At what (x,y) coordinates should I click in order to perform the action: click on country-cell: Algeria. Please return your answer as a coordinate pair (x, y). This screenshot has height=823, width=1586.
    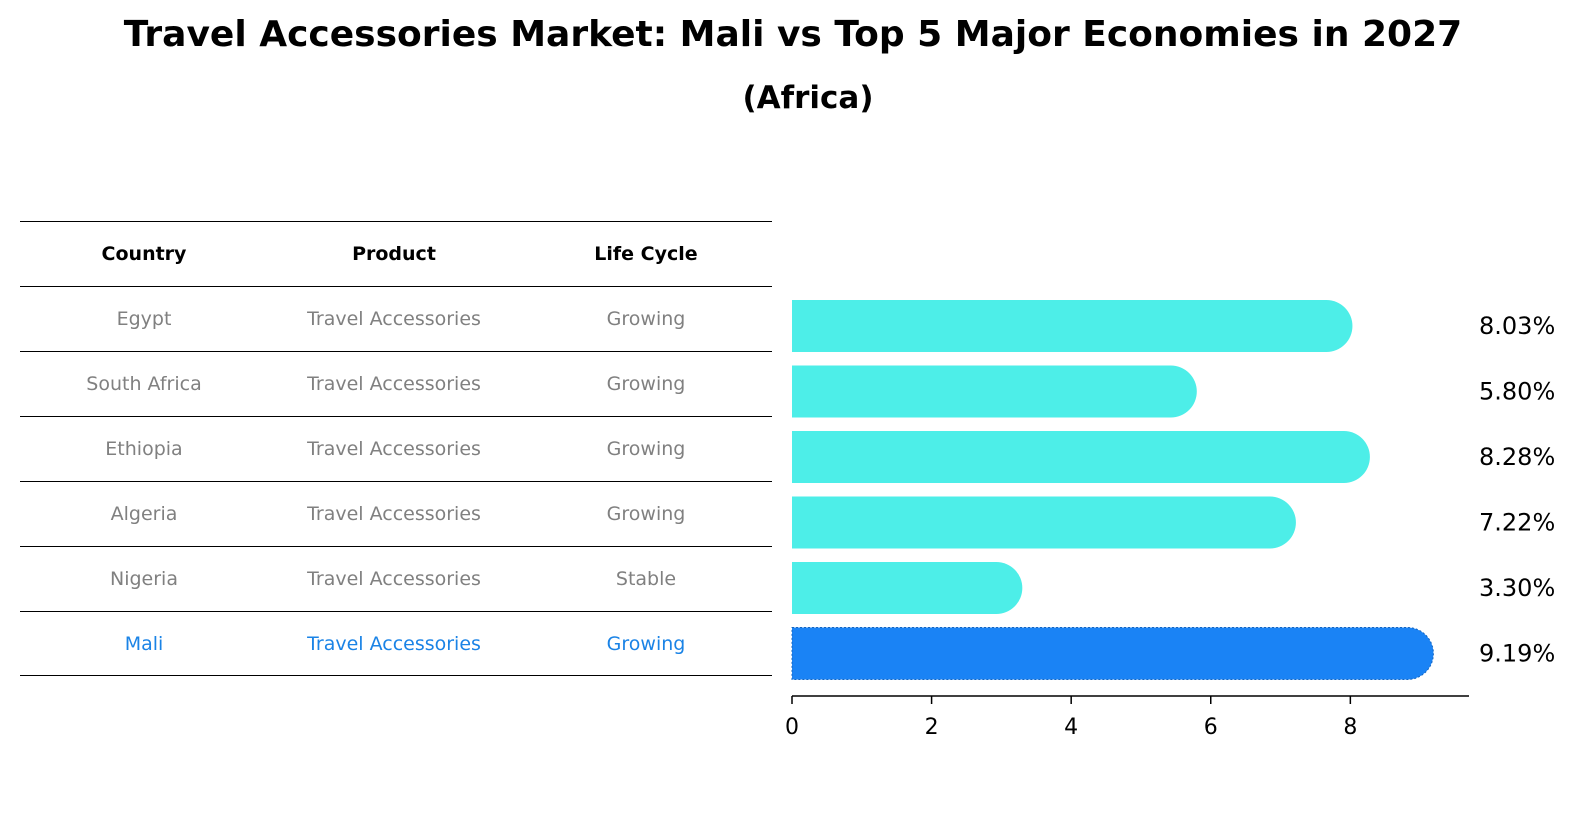
    Looking at the image, I should click on (144, 514).